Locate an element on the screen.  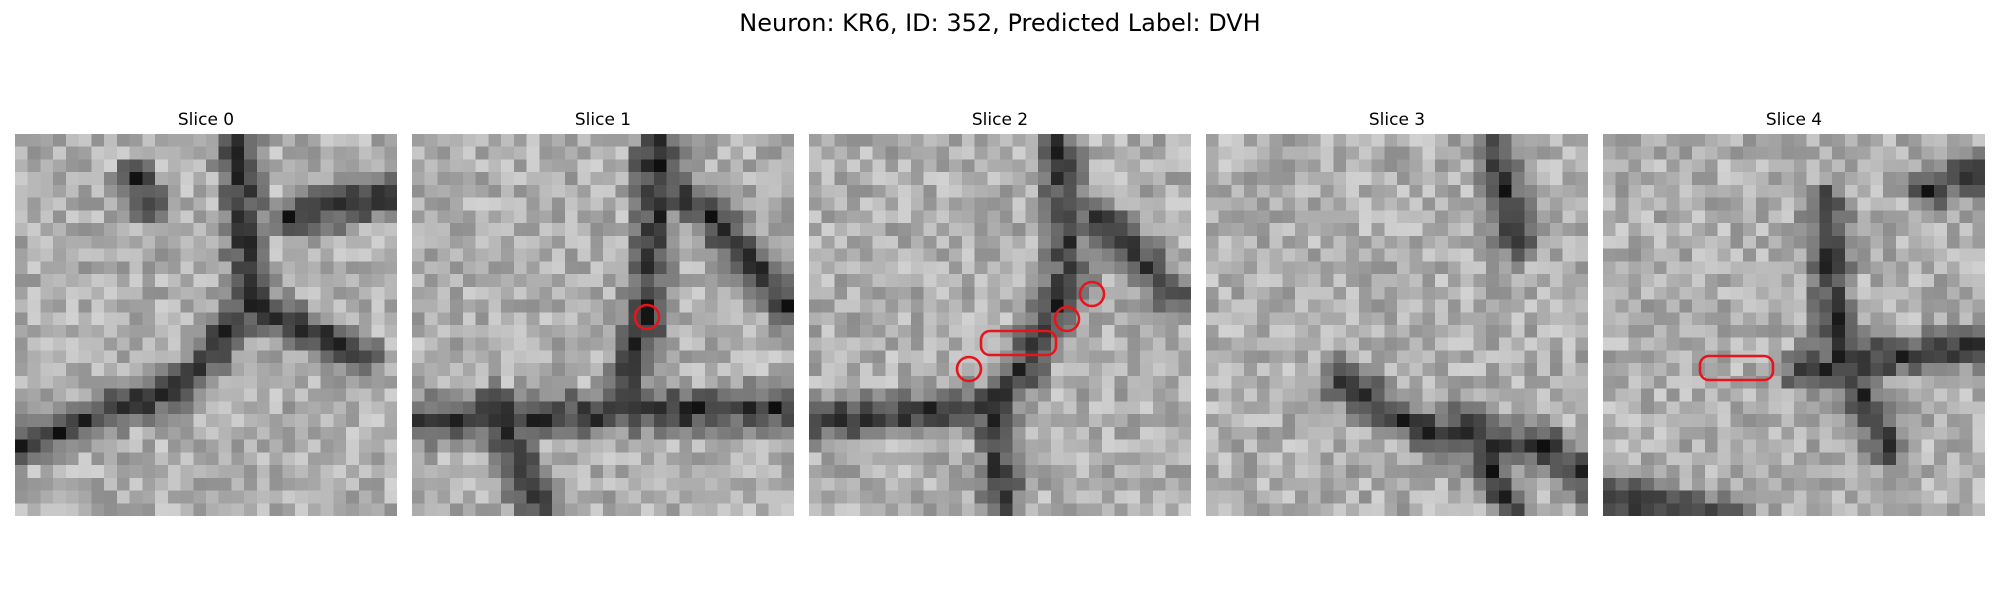
slice-panel-2: Slice 2 is located at coordinates (1000, 314).